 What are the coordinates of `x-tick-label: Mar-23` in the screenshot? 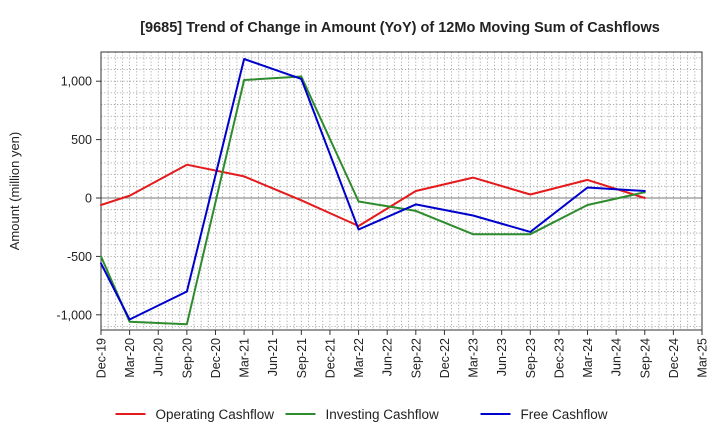 It's located at (474, 358).